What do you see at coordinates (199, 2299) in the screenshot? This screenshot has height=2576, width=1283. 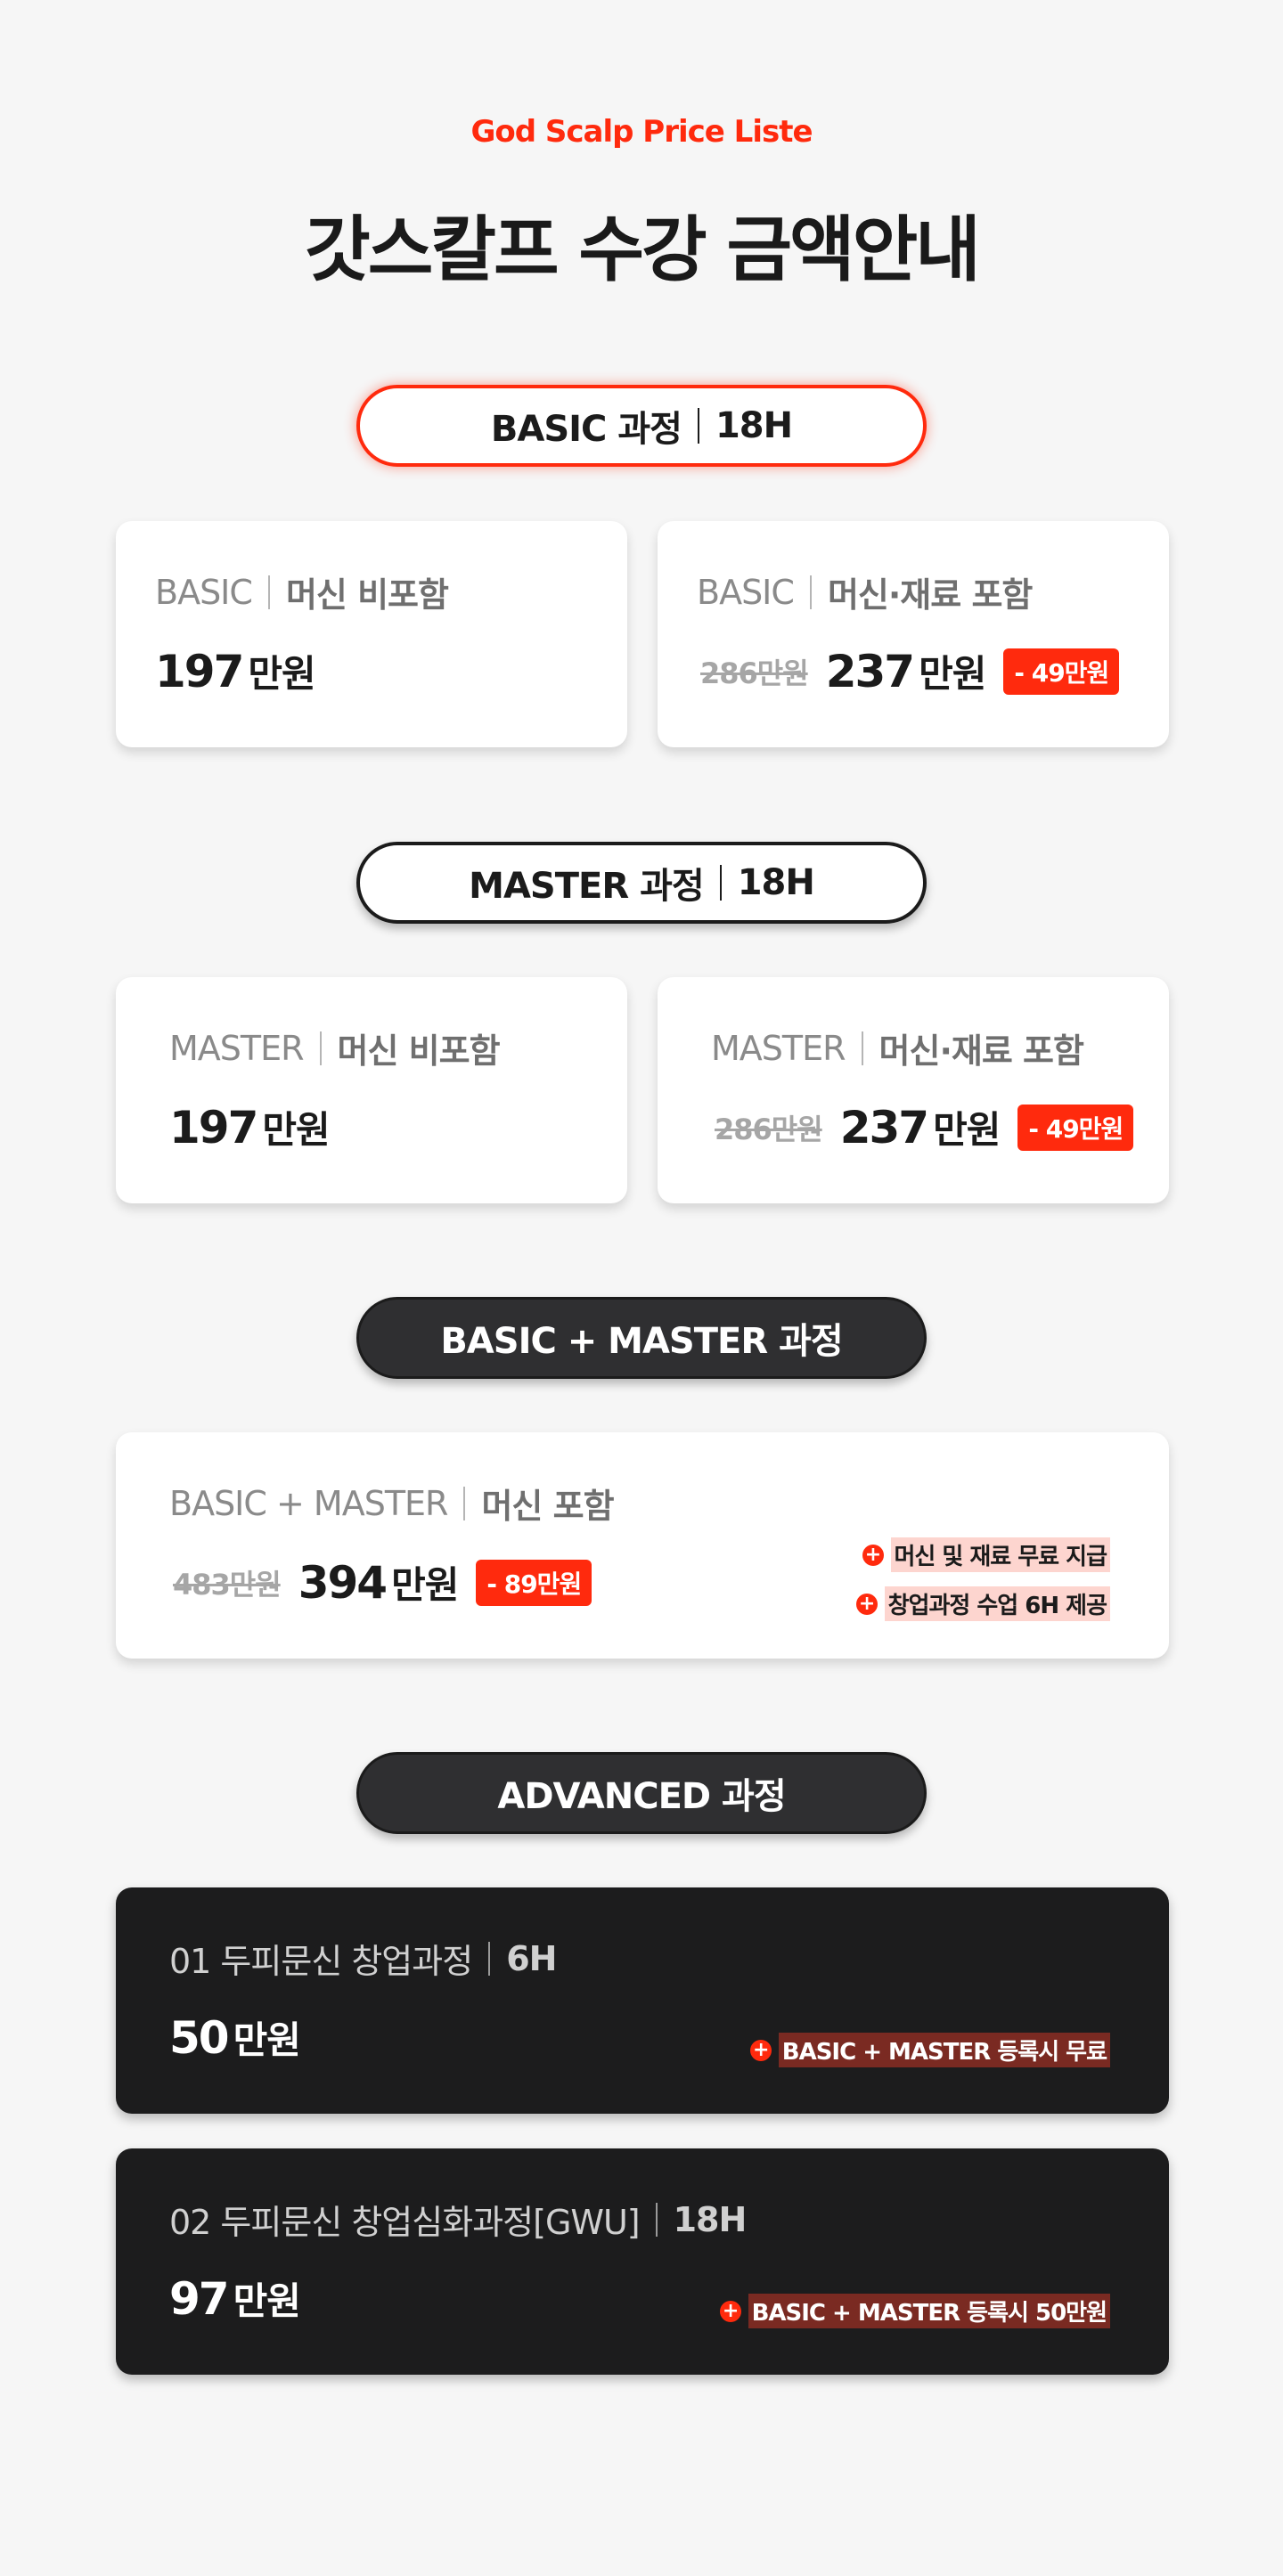 I see `price-value: 97` at bounding box center [199, 2299].